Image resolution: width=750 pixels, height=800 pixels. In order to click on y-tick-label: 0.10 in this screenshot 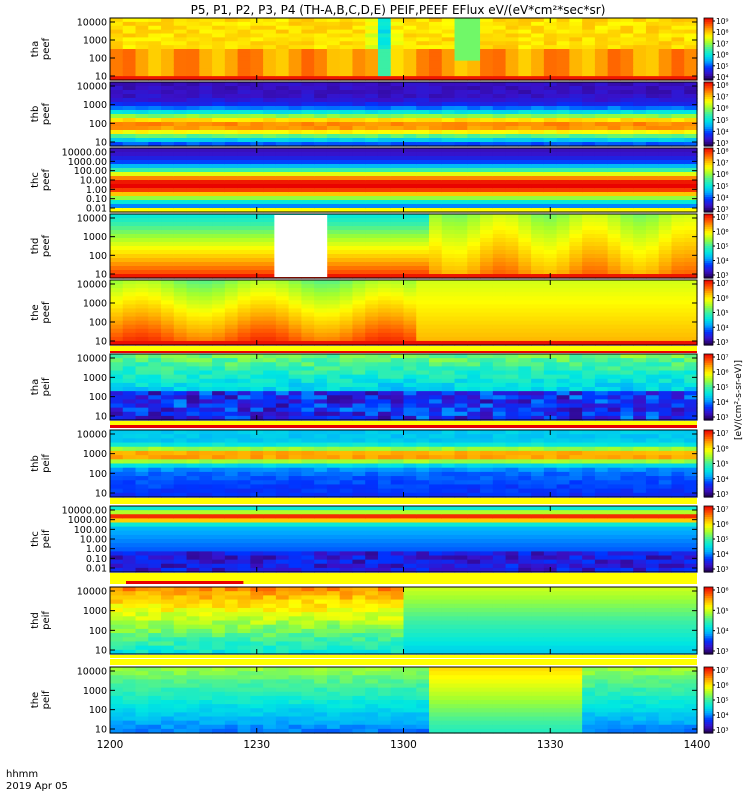, I will do `click(96, 199)`.